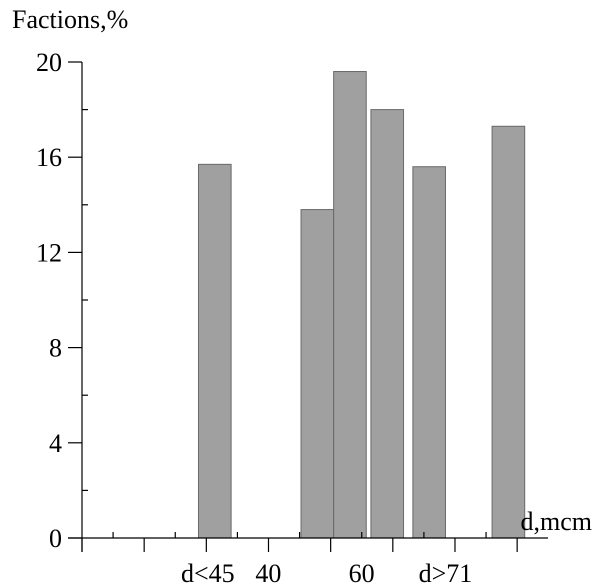 The height and width of the screenshot is (588, 595). What do you see at coordinates (557, 521) in the screenshot?
I see `x-axis-title: d,mcm` at bounding box center [557, 521].